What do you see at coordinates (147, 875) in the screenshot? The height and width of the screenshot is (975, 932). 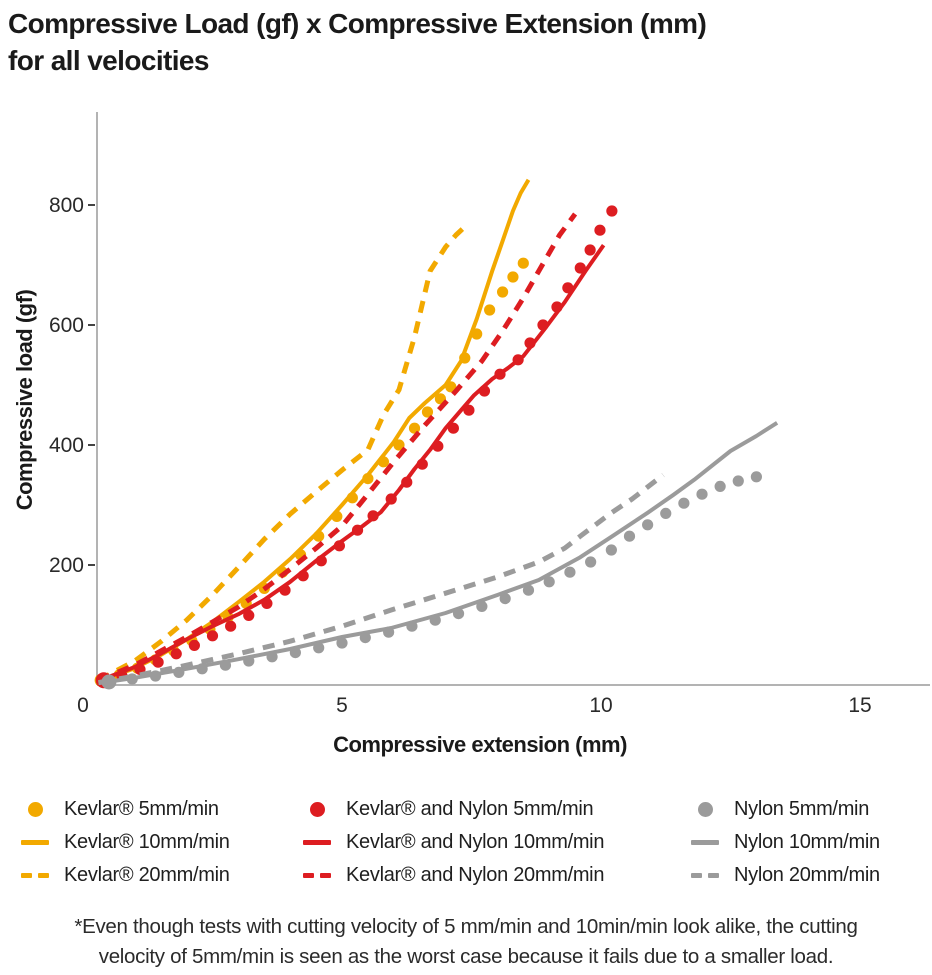 I see `legend-label: Kevlar® 20mm/min` at bounding box center [147, 875].